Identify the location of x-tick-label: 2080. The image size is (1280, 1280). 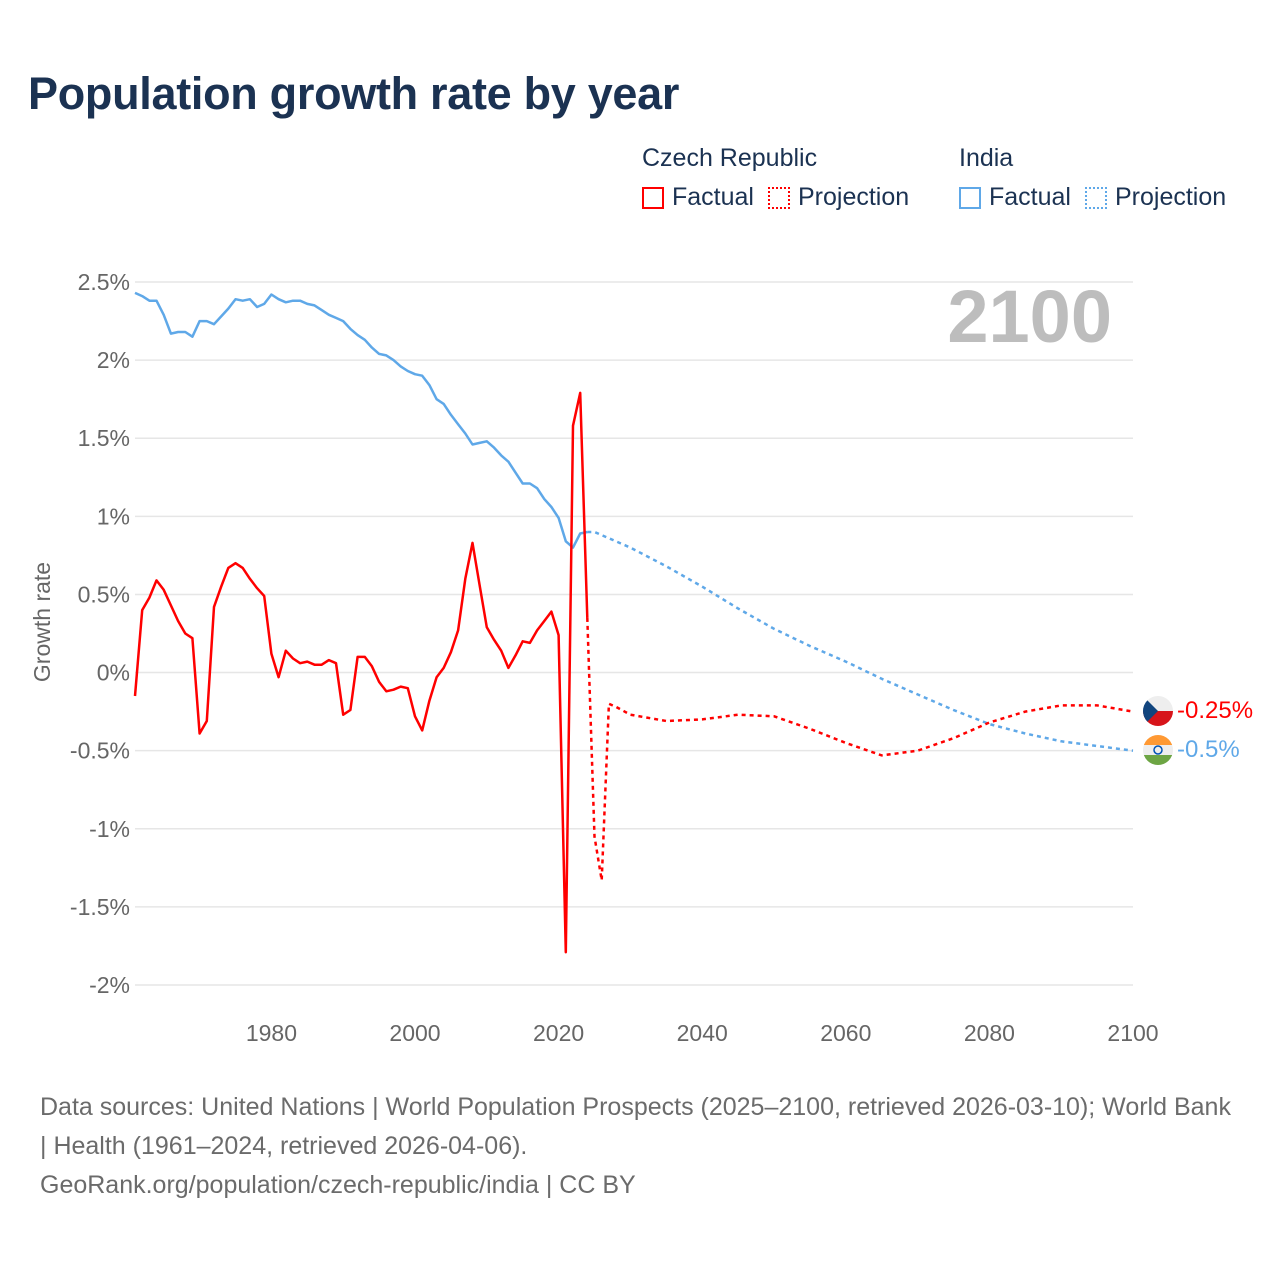
(989, 1033).